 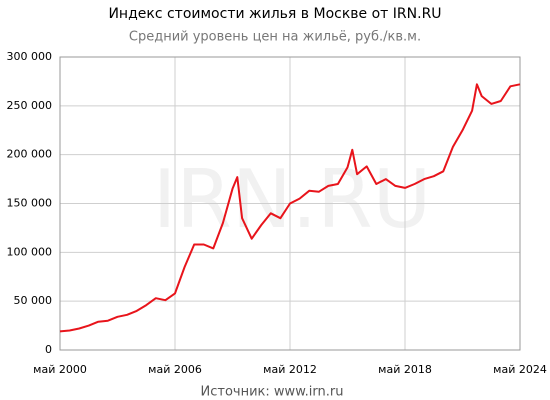 What do you see at coordinates (30, 105) in the screenshot?
I see `y-tick-label: 250 000` at bounding box center [30, 105].